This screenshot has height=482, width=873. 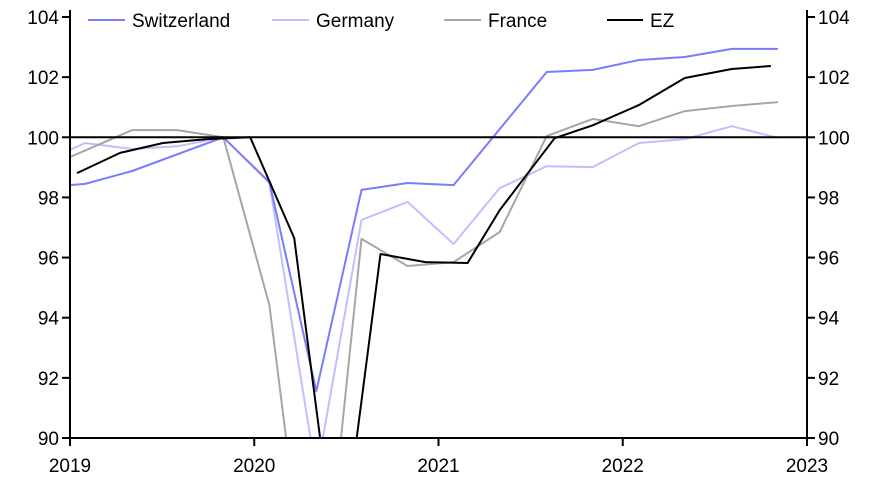 What do you see at coordinates (828, 259) in the screenshot?
I see `y2-tick-label: 96` at bounding box center [828, 259].